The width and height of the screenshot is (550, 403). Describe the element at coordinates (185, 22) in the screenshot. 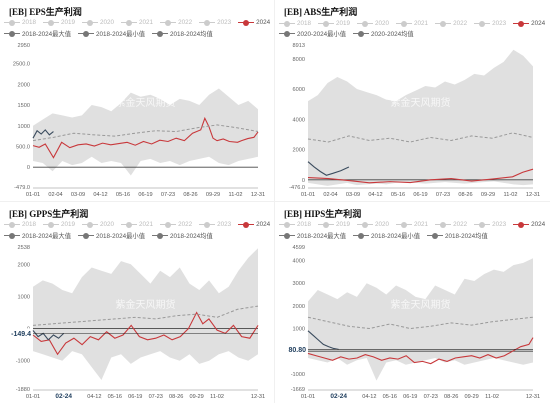

I see `legend-label: 2022` at that location.